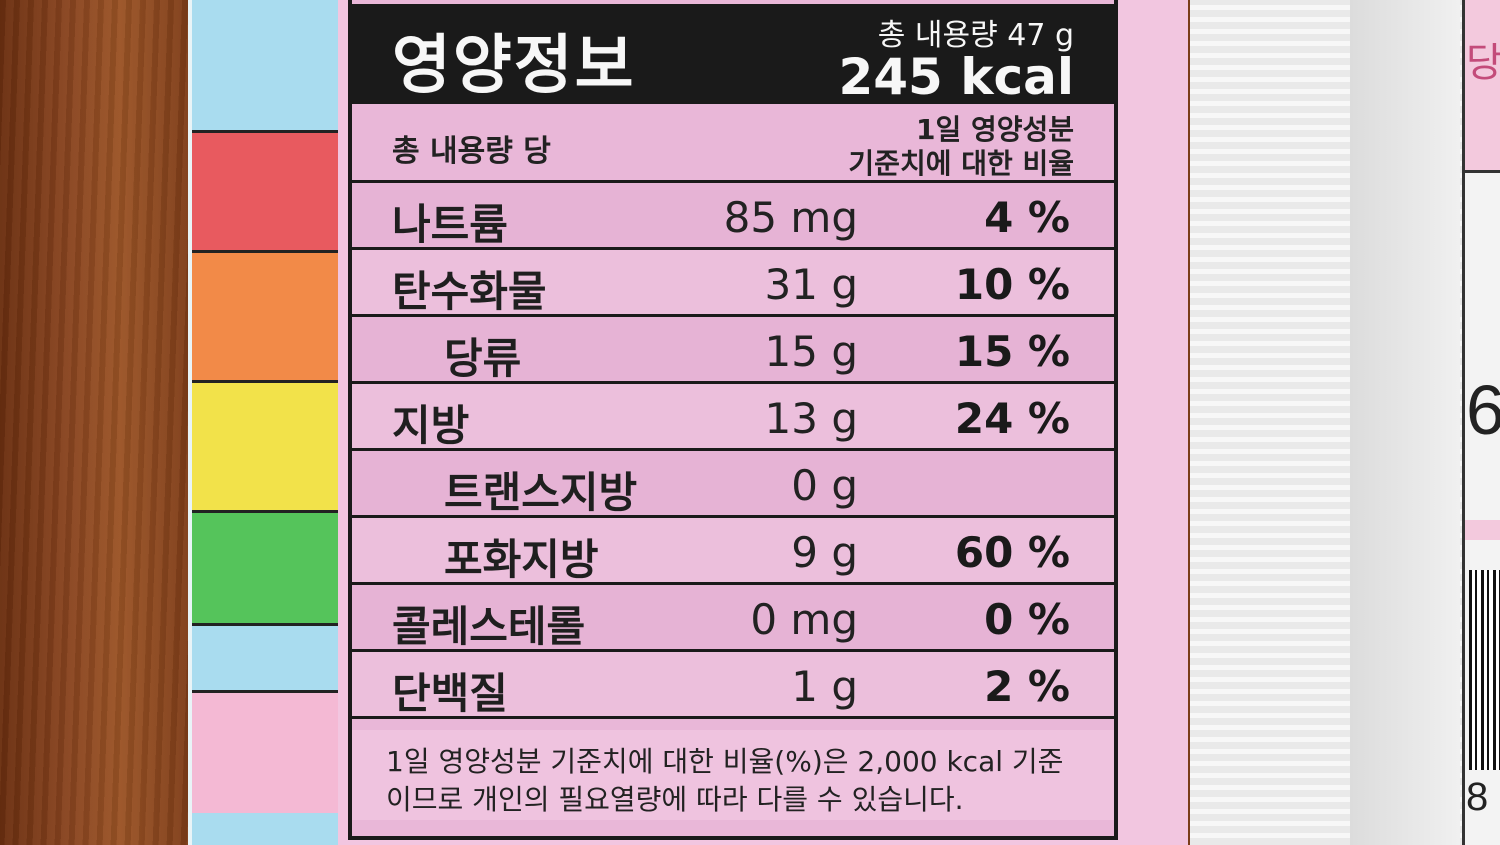 The height and width of the screenshot is (845, 1500). Describe the element at coordinates (469, 291) in the screenshot. I see `nutrient-name: 탄수화물` at that location.